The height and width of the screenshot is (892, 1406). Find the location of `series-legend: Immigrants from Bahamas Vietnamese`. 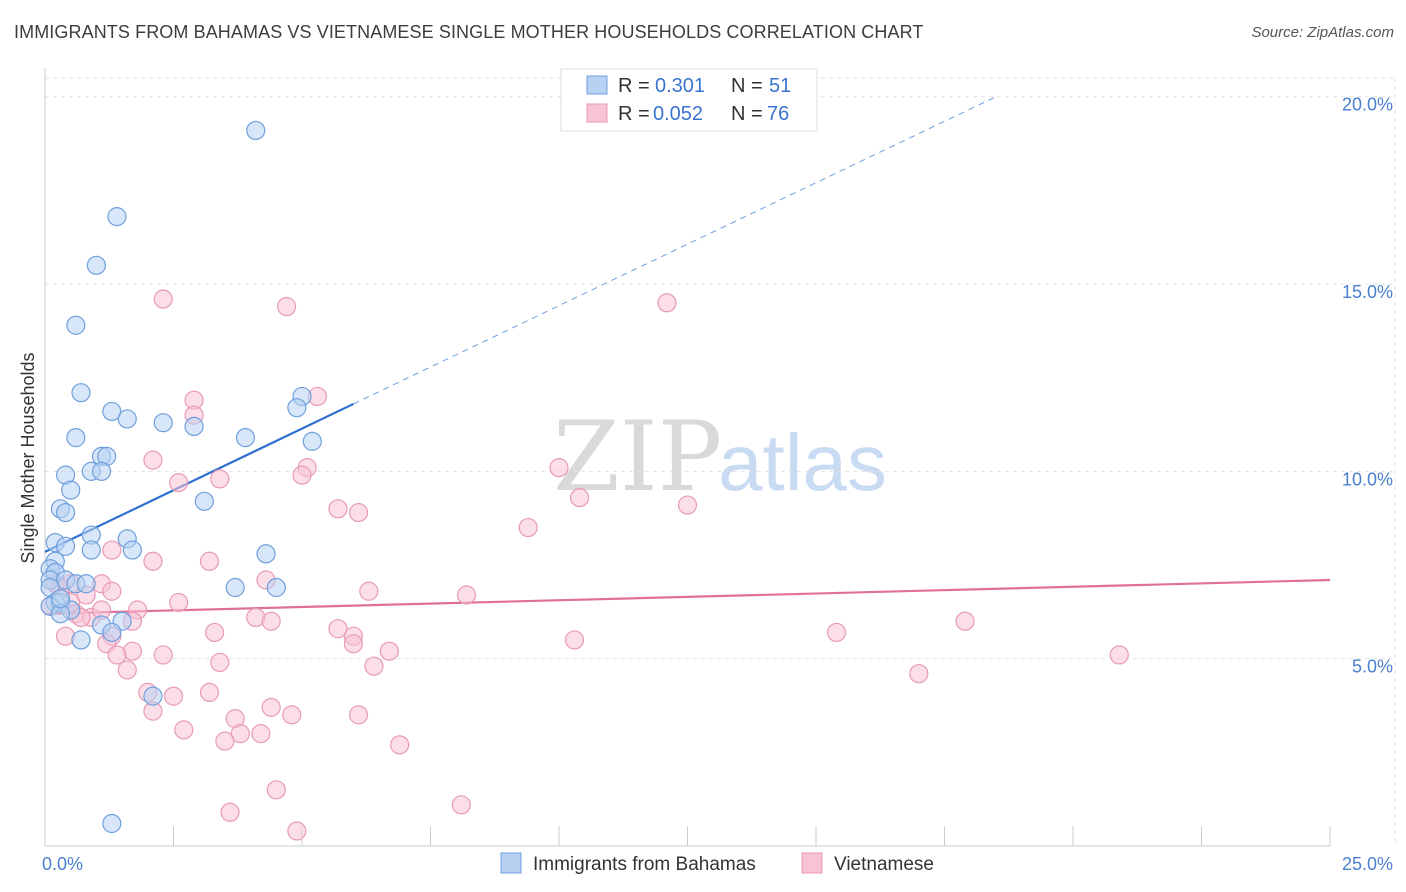

series-legend: Immigrants from Bahamas Vietnamese is located at coordinates (717, 863).